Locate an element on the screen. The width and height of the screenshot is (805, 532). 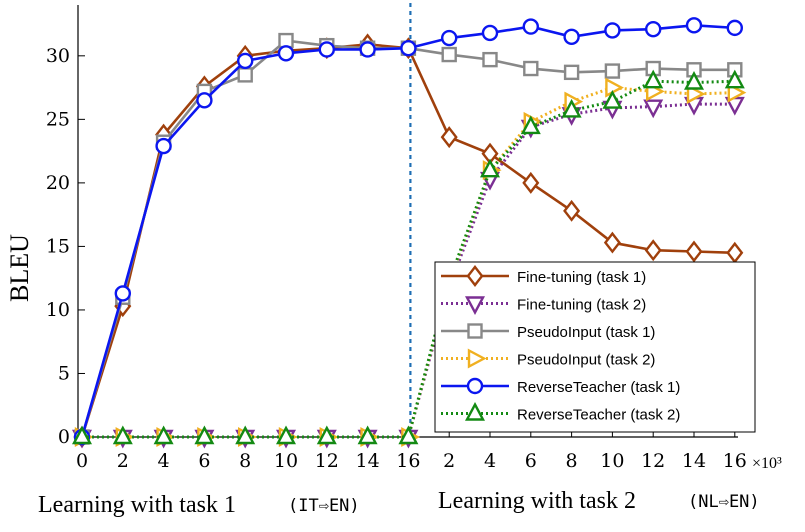
legend-label: ReverseTeacher (task 2) is located at coordinates (598, 415).